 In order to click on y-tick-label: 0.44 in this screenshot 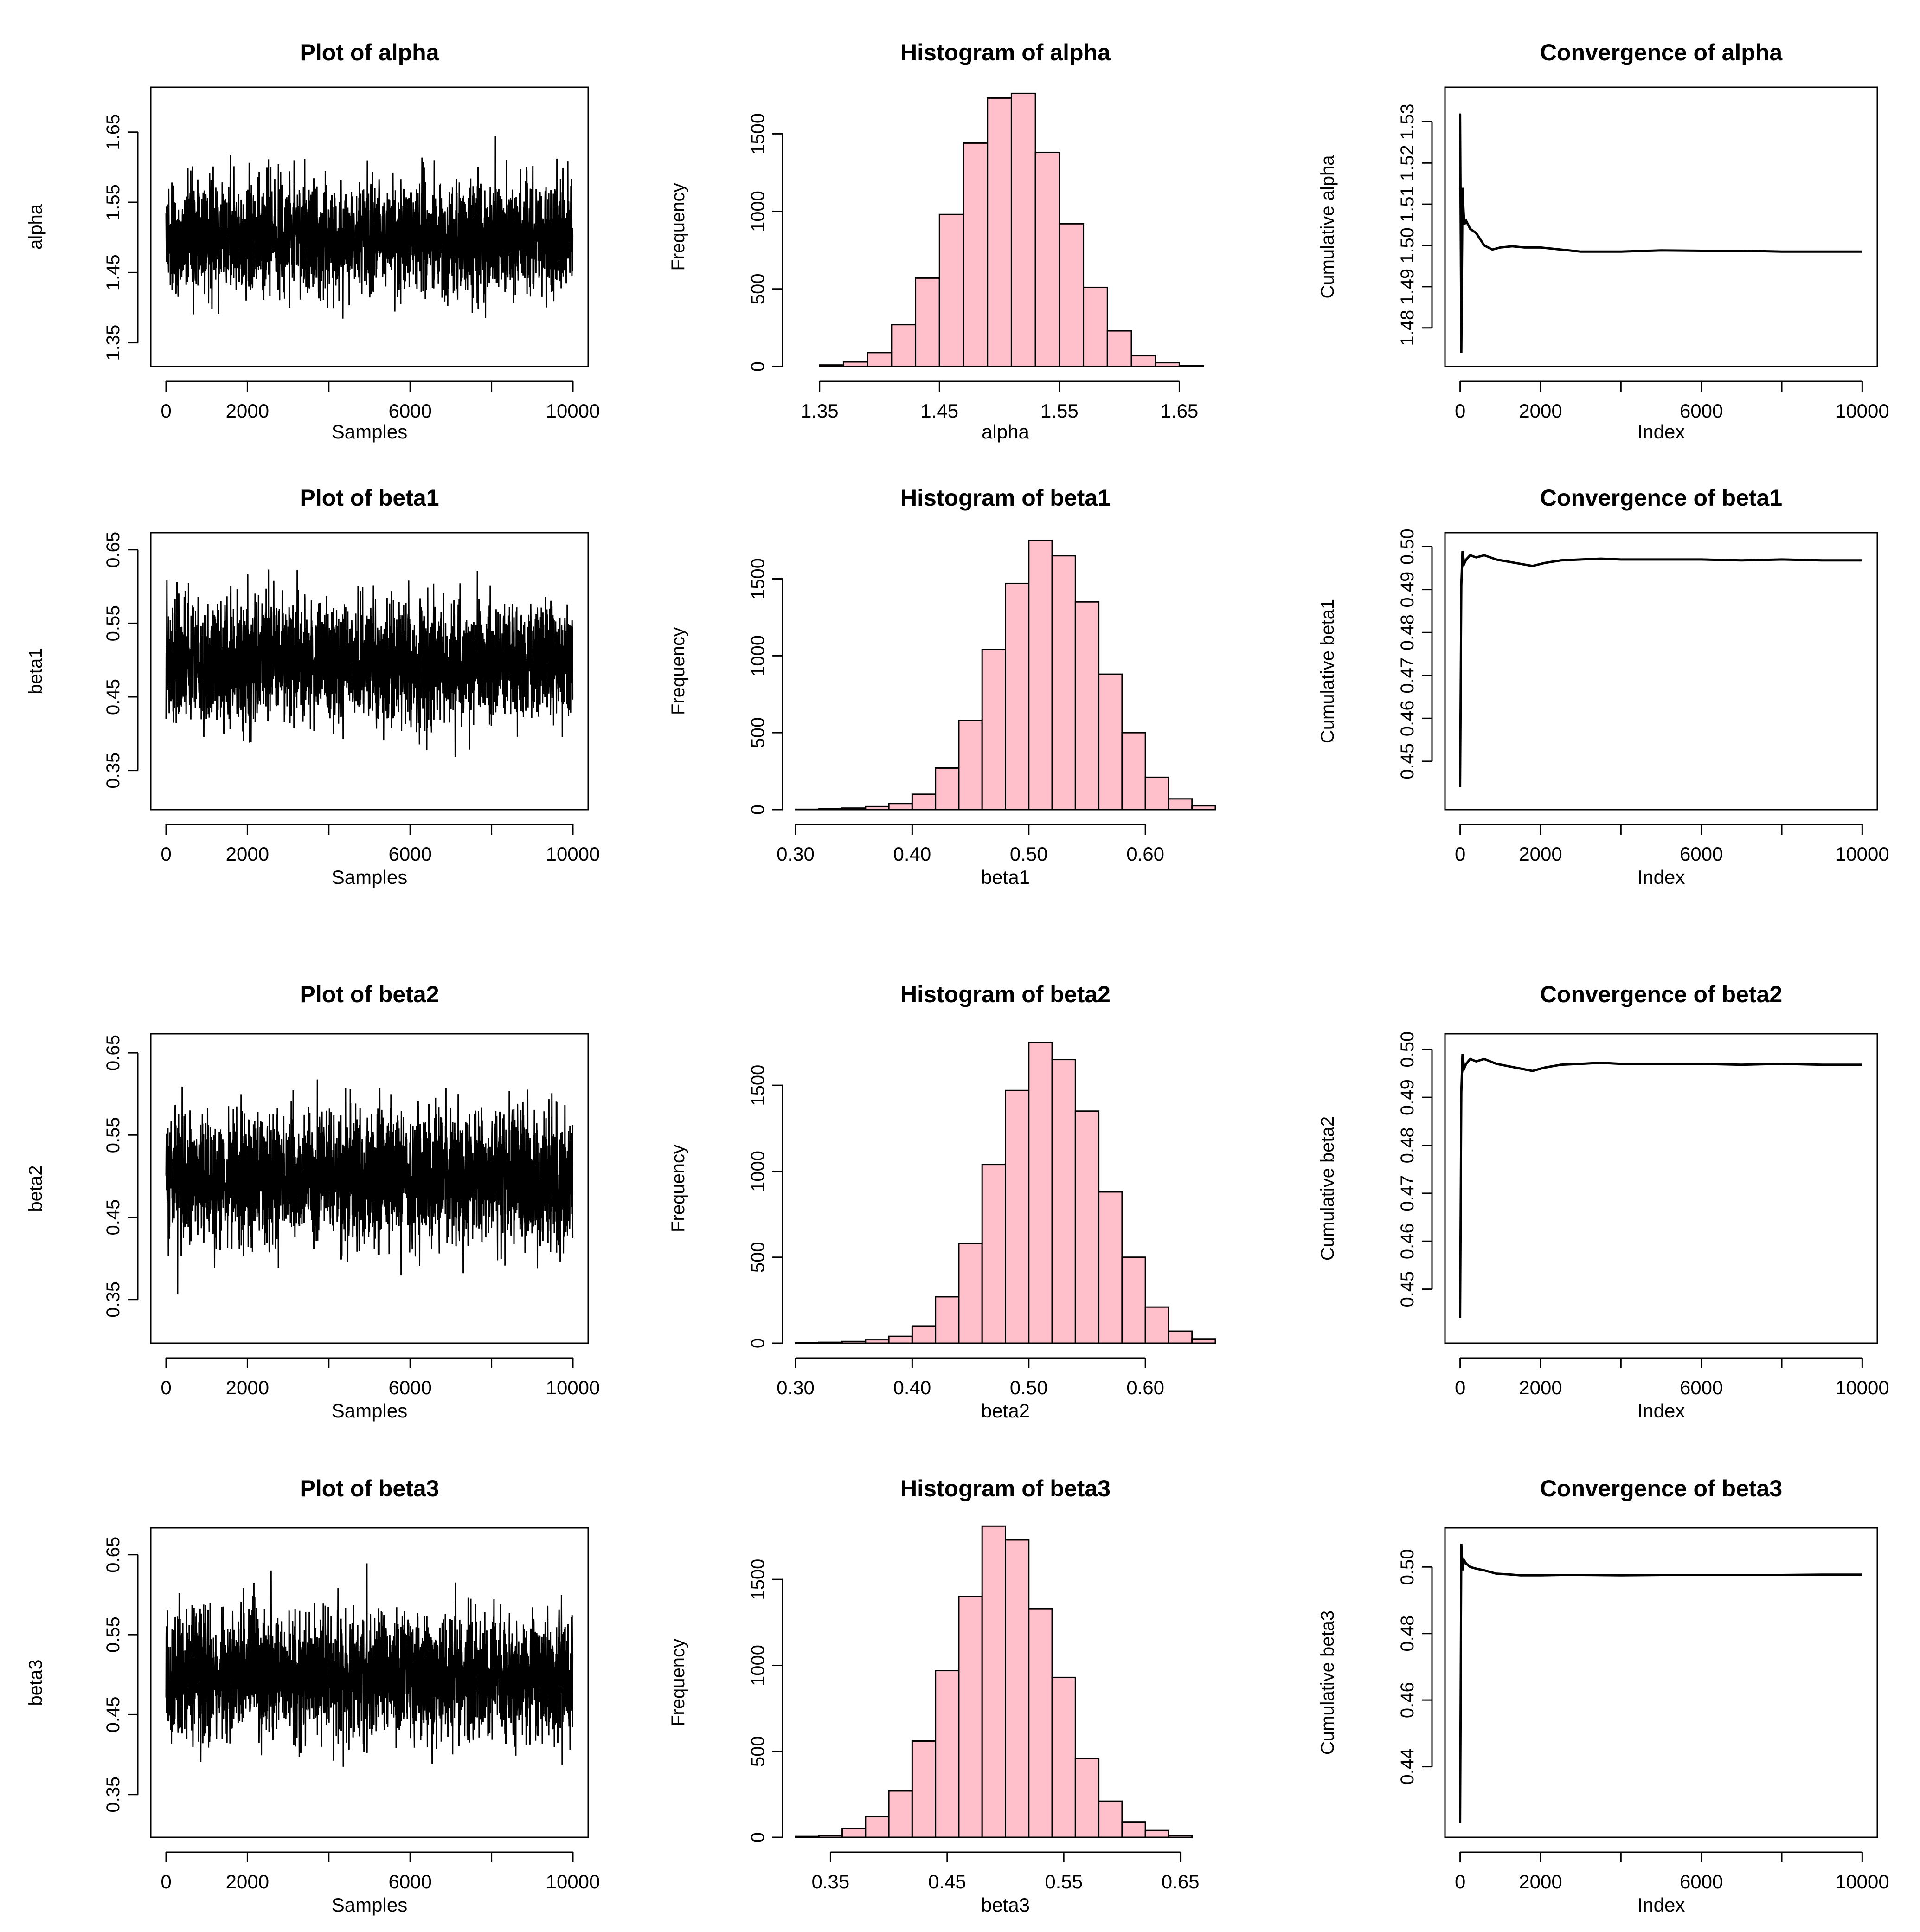, I will do `click(1407, 1767)`.